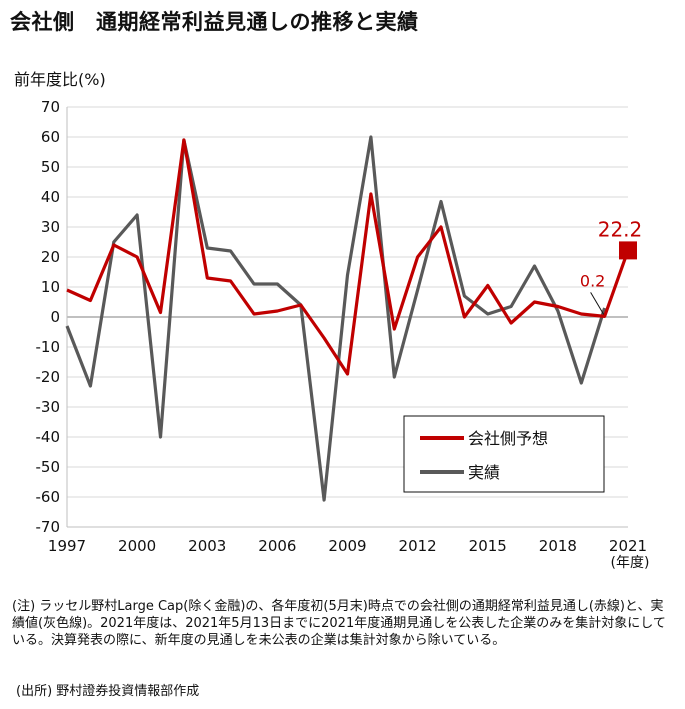 The width and height of the screenshot is (685, 709). Describe the element at coordinates (592, 280) in the screenshot. I see `annotation-2020-label: 0.2` at that location.